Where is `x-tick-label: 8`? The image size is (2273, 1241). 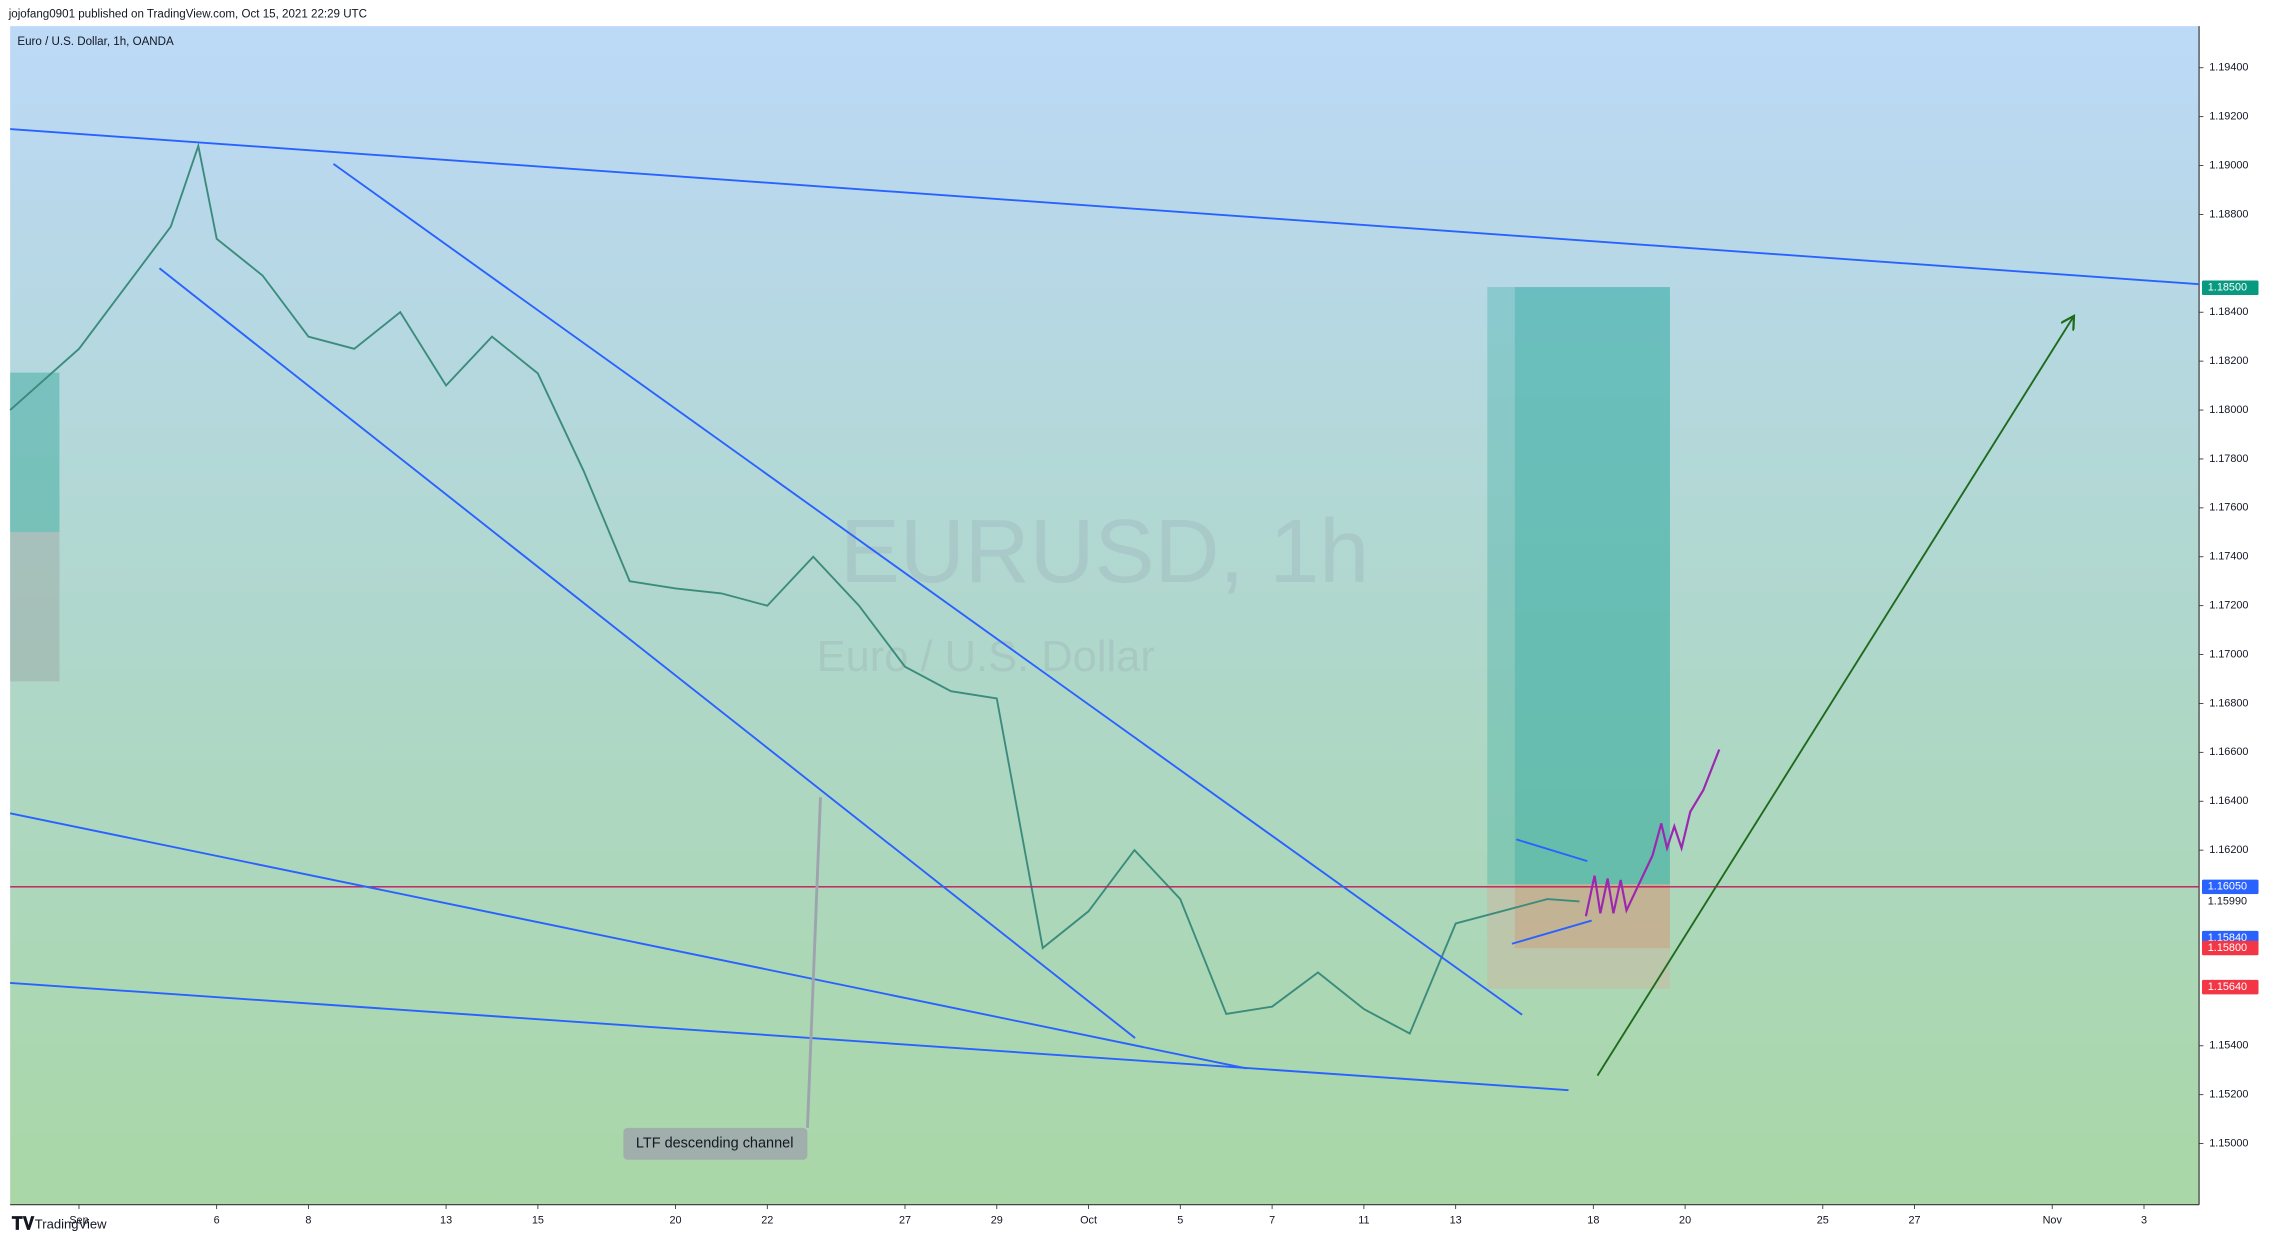
x-tick-label: 8 is located at coordinates (308, 1221).